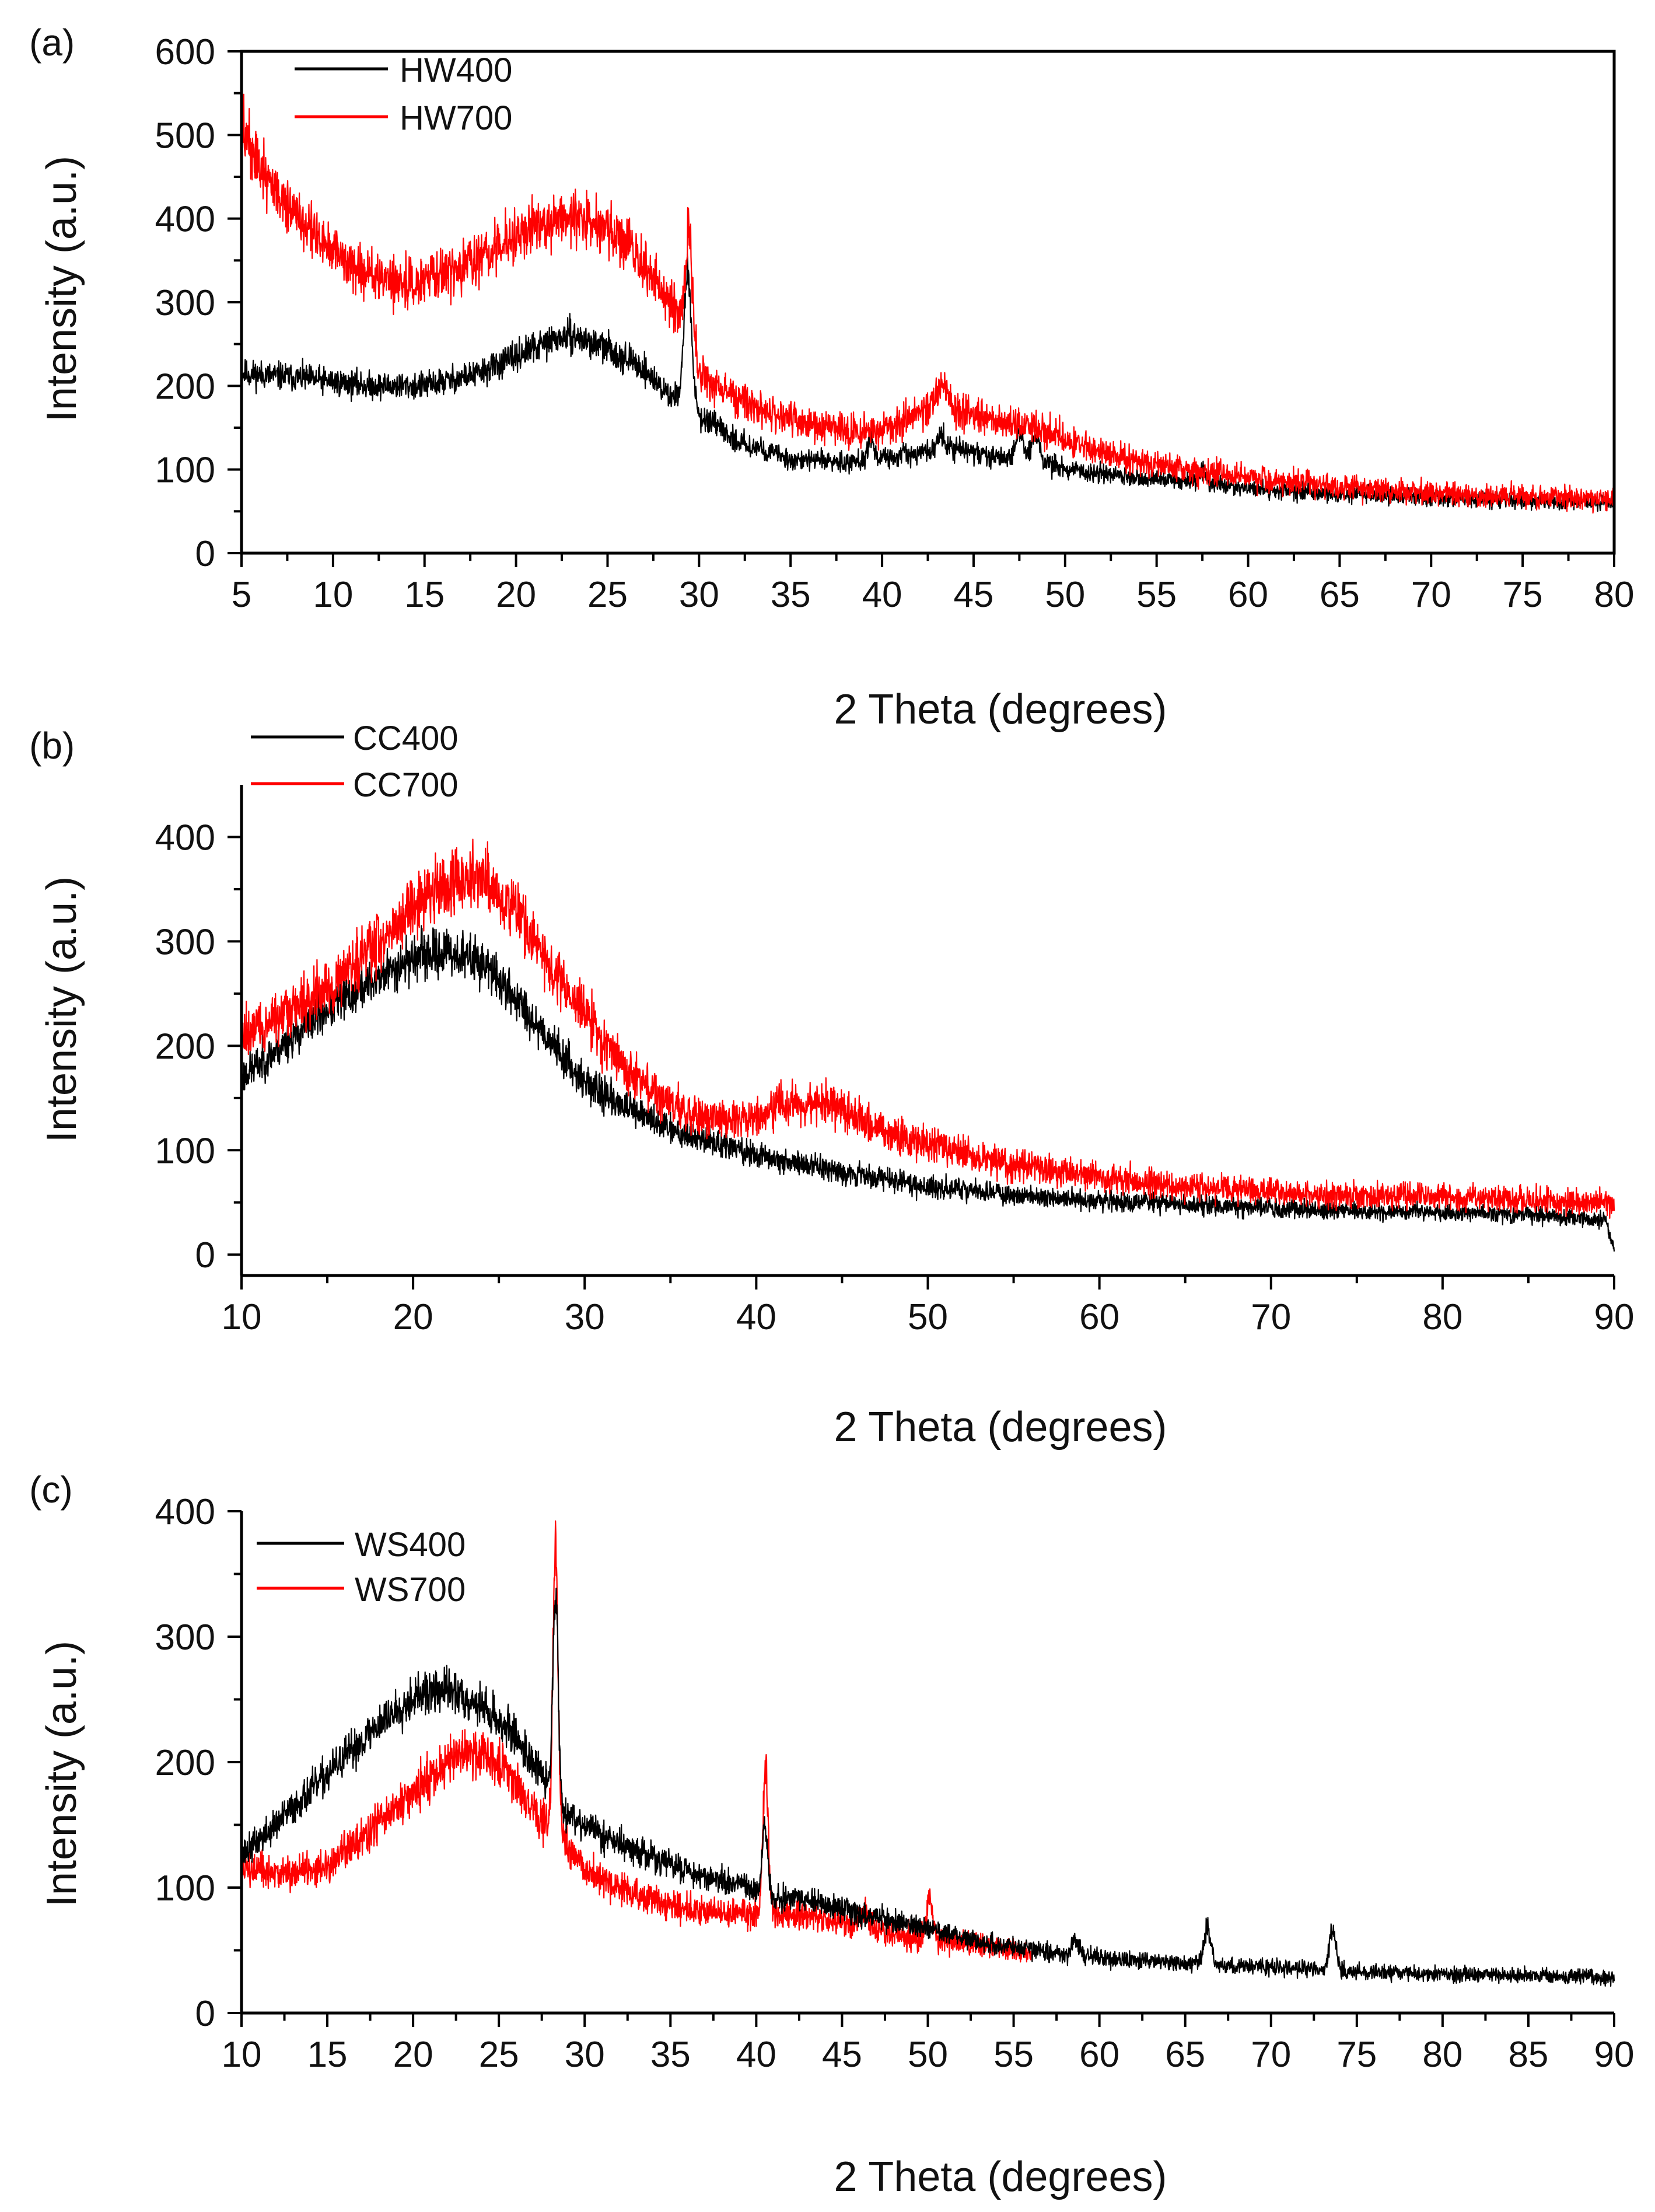  I want to click on x-tick-label: 5, so click(241, 595).